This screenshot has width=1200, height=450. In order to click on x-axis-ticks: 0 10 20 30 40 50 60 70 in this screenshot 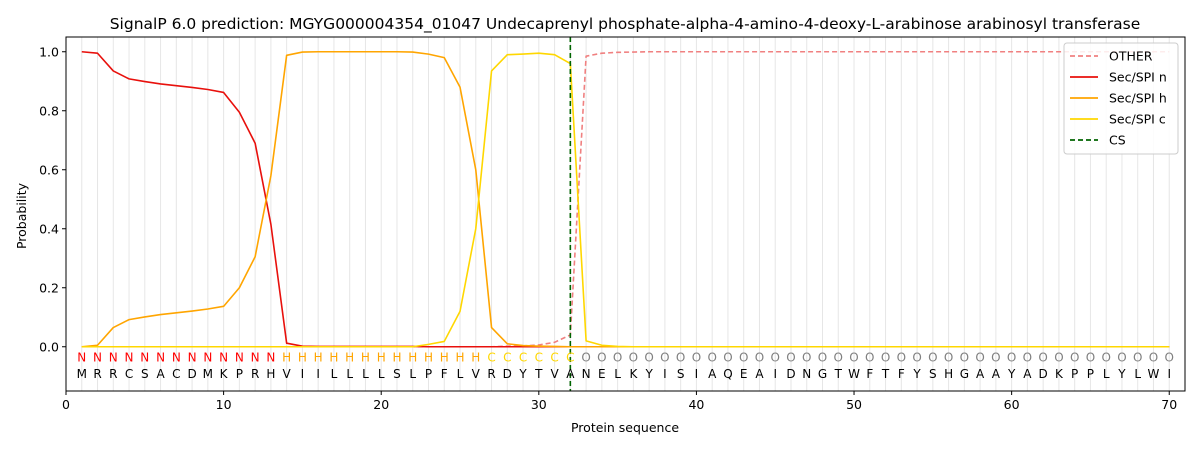, I will do `click(619, 401)`.